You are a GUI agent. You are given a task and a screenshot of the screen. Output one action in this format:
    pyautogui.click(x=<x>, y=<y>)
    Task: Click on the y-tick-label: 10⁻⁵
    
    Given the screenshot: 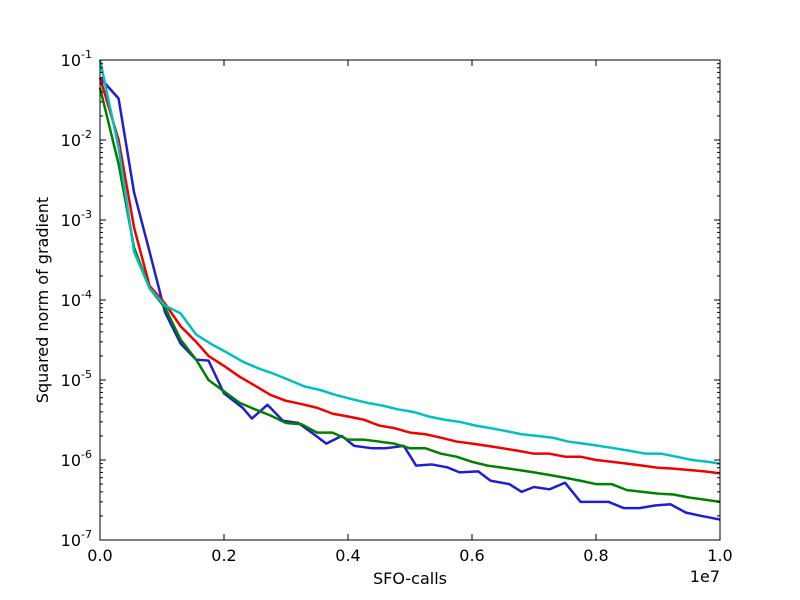 What is the action you would take?
    pyautogui.click(x=76, y=379)
    